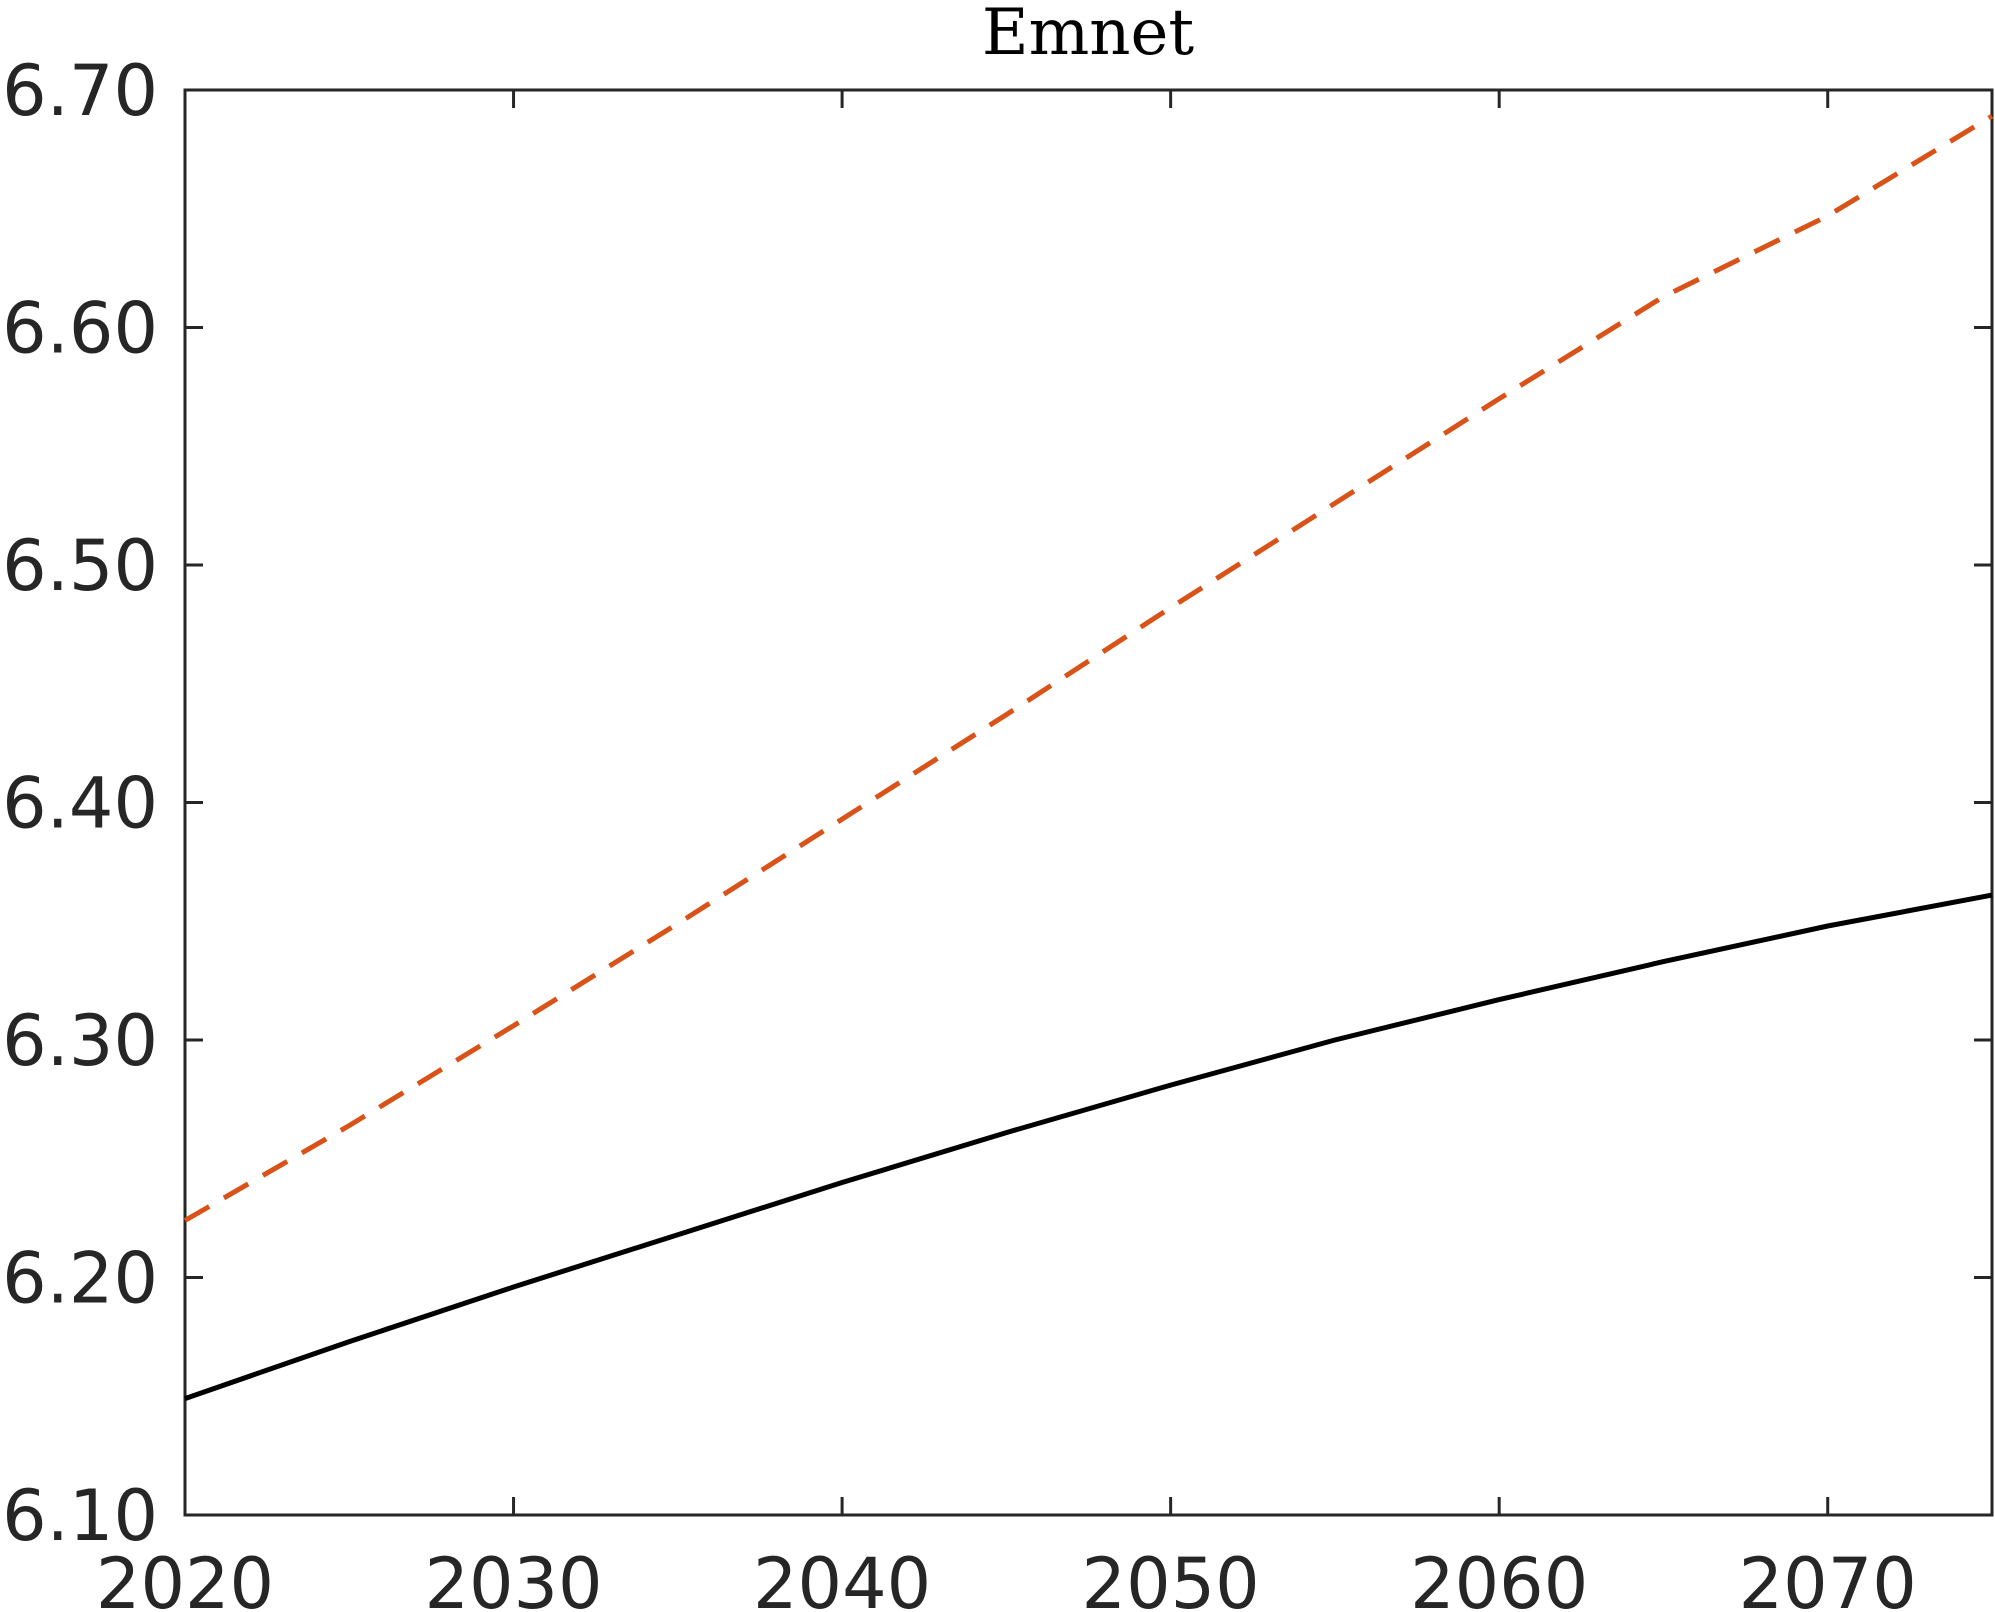 This screenshot has width=1995, height=1612. I want to click on y-tick-label: 6.70, so click(80, 91).